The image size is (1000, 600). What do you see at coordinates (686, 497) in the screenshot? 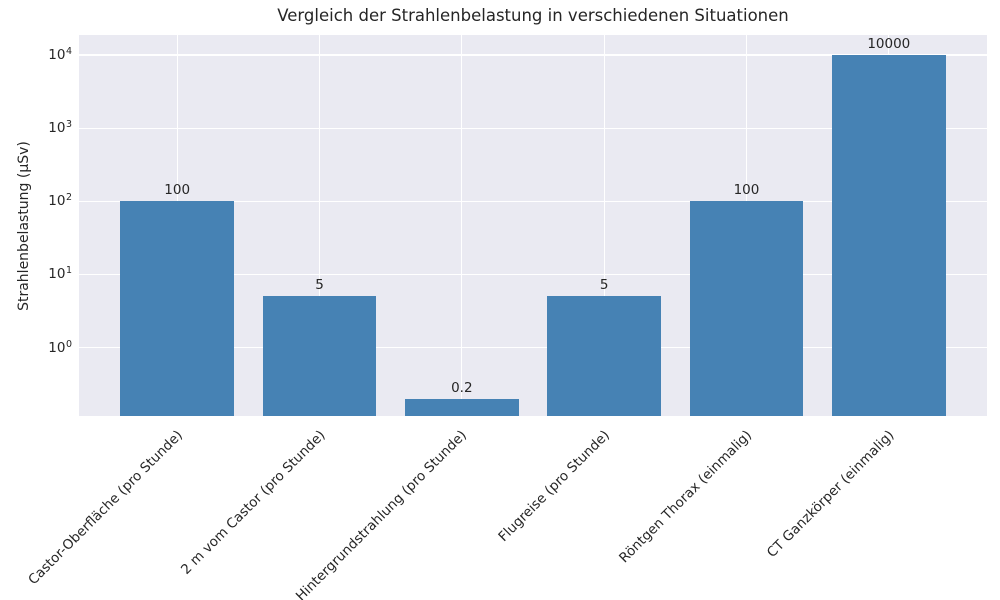
I see `x-tick-label: Röntgen Thorax (einmalig)` at bounding box center [686, 497].